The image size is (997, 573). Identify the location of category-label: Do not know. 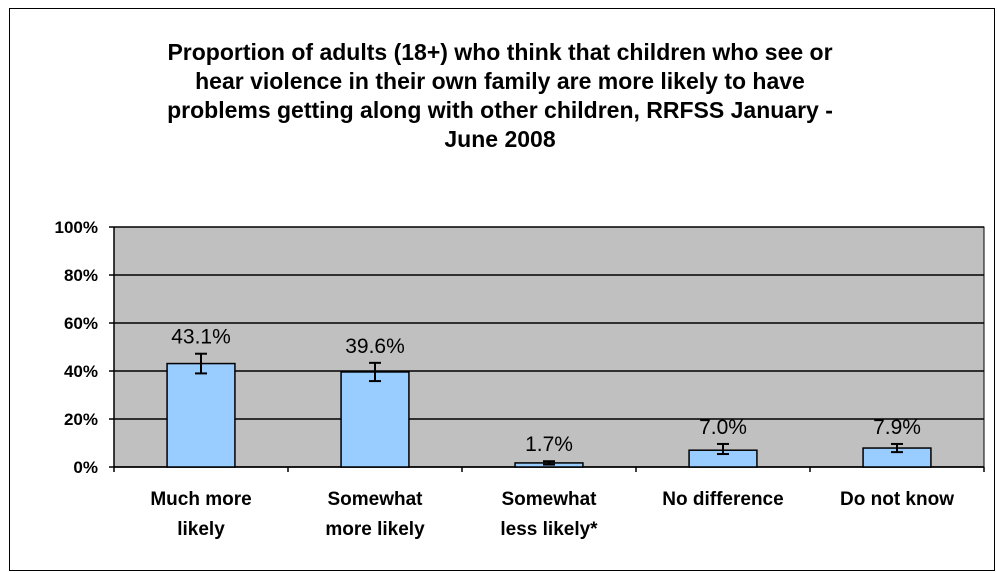
(897, 499).